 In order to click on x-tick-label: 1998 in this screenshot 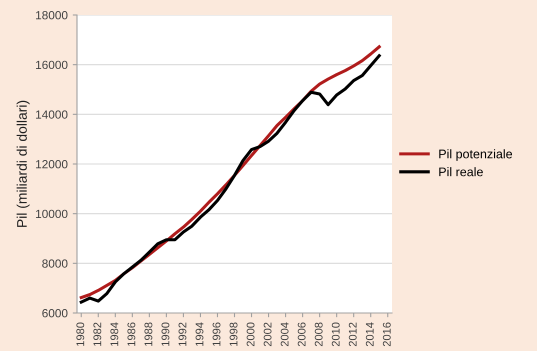, I will do `click(234, 334)`.